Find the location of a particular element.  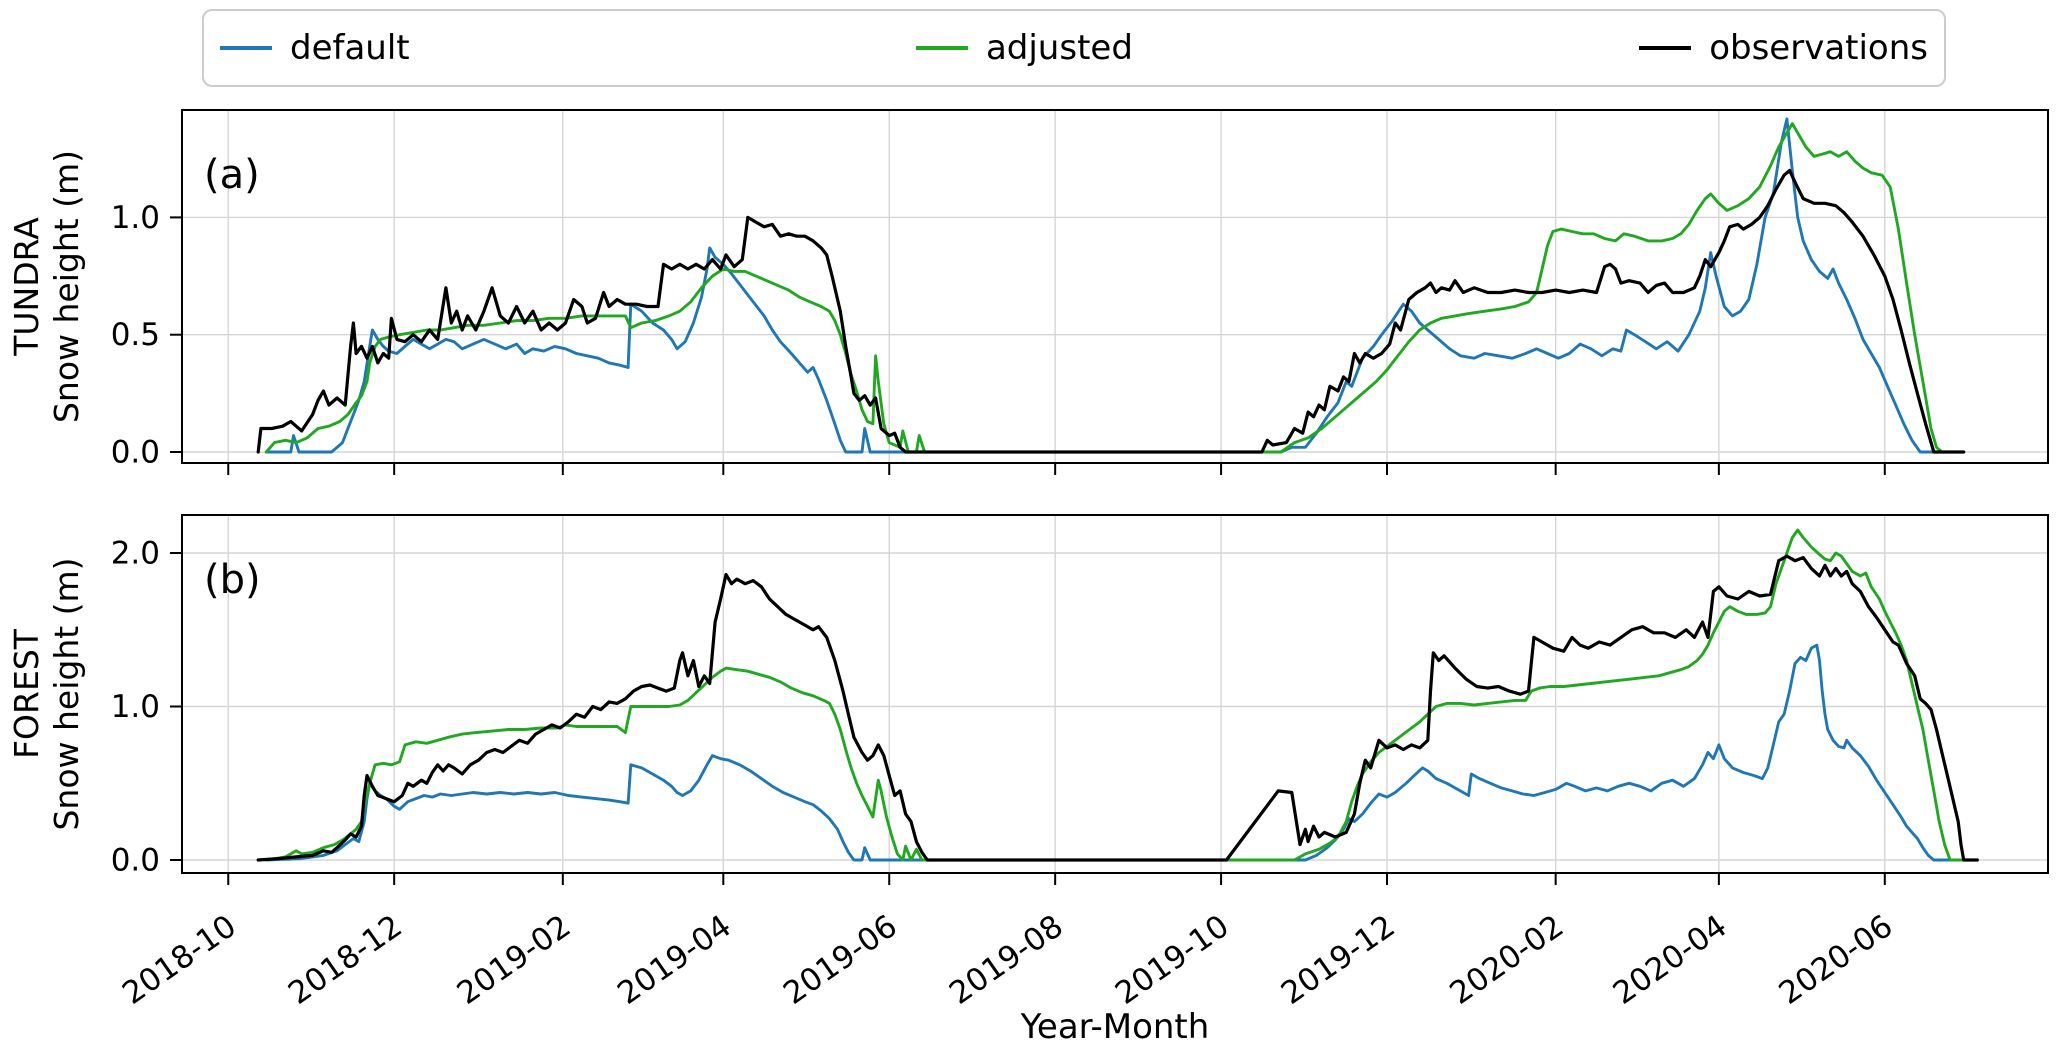

x-tick-label: 2020-02 is located at coordinates (1506, 960).